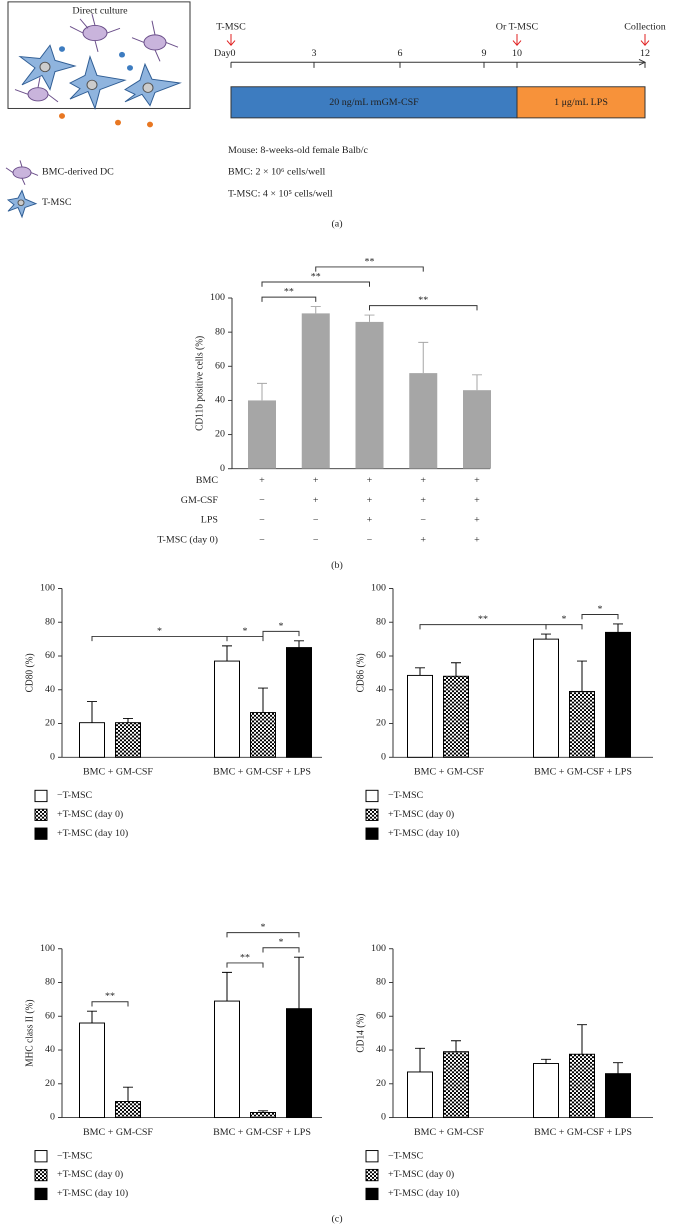 The height and width of the screenshot is (1226, 674). What do you see at coordinates (581, 102) in the screenshot?
I see `phase-label: 1 μg/mL LPS` at bounding box center [581, 102].